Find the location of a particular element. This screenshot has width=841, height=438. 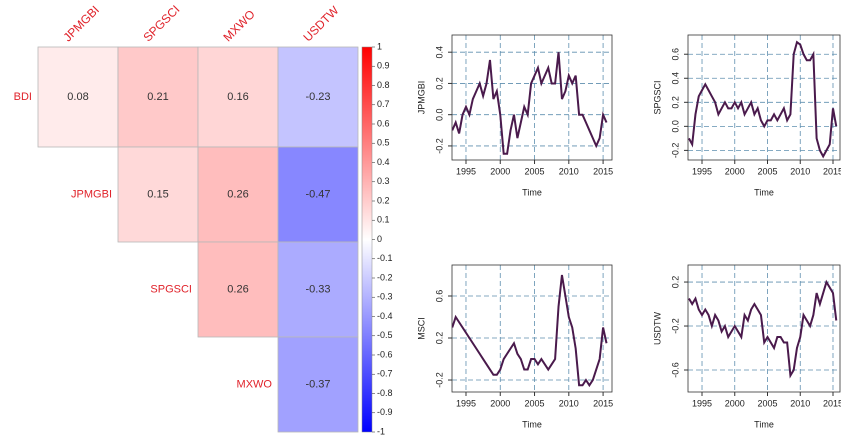

column-label: MXWO is located at coordinates (238, 25).